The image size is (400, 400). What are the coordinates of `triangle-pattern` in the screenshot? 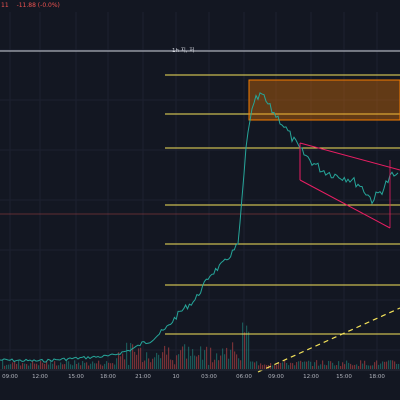 It's located at (349, 185).